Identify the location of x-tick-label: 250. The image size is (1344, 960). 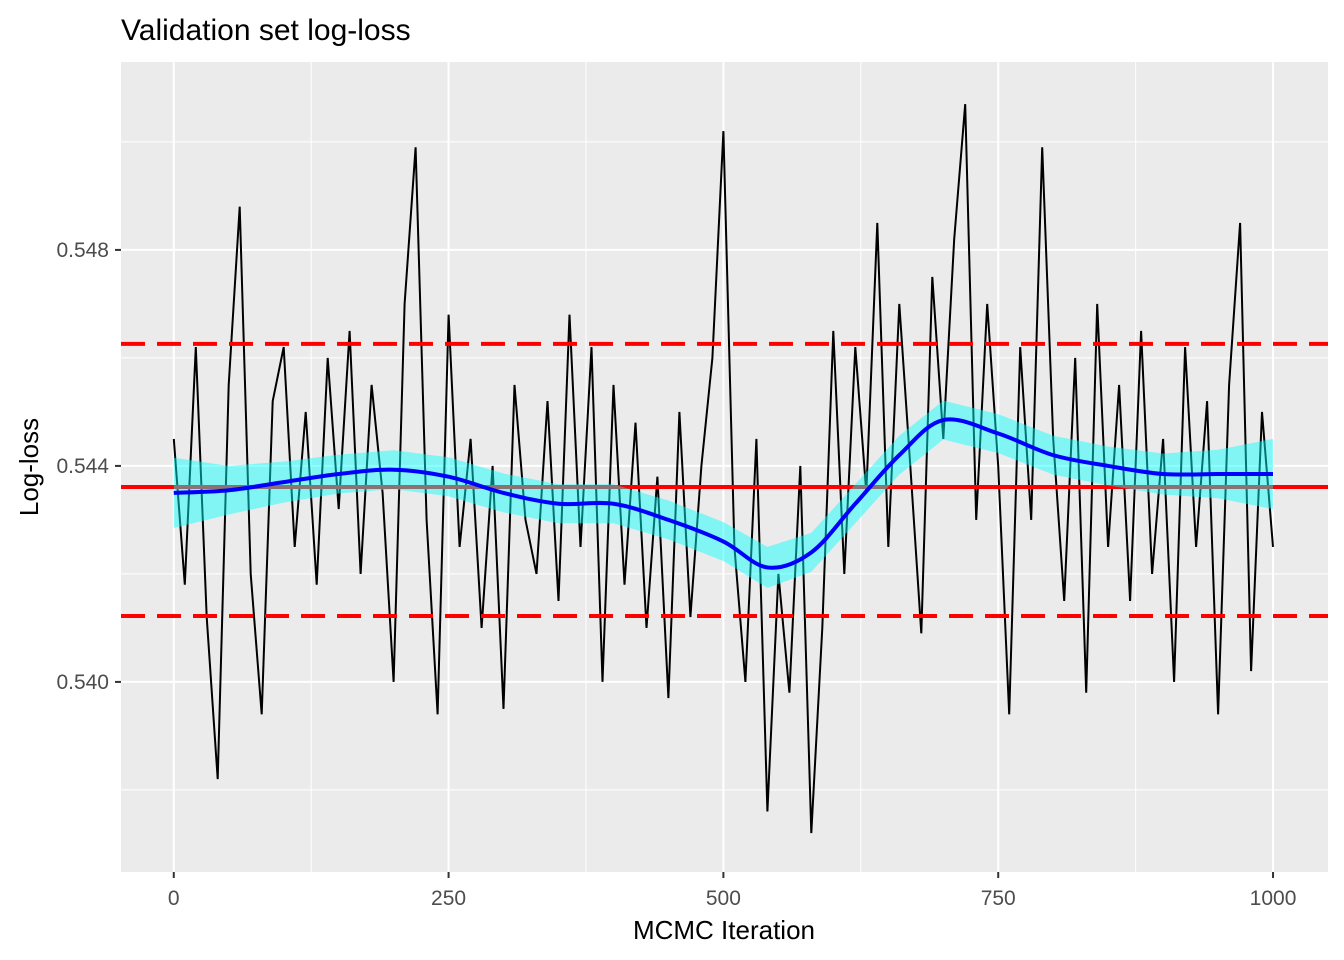
(448, 898).